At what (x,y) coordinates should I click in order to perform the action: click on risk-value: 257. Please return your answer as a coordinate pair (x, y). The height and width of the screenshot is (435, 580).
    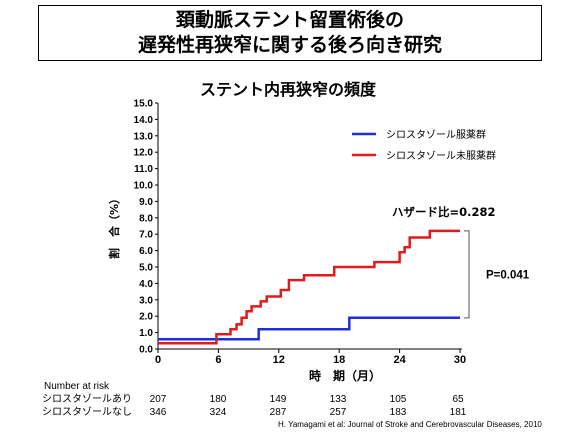
    Looking at the image, I should click on (338, 412).